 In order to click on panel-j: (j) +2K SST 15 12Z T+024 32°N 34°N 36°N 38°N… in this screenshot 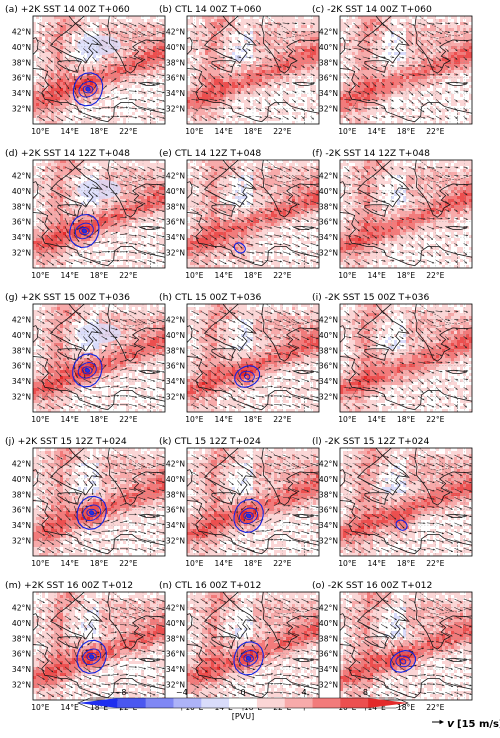, I will do `click(85, 502)`.